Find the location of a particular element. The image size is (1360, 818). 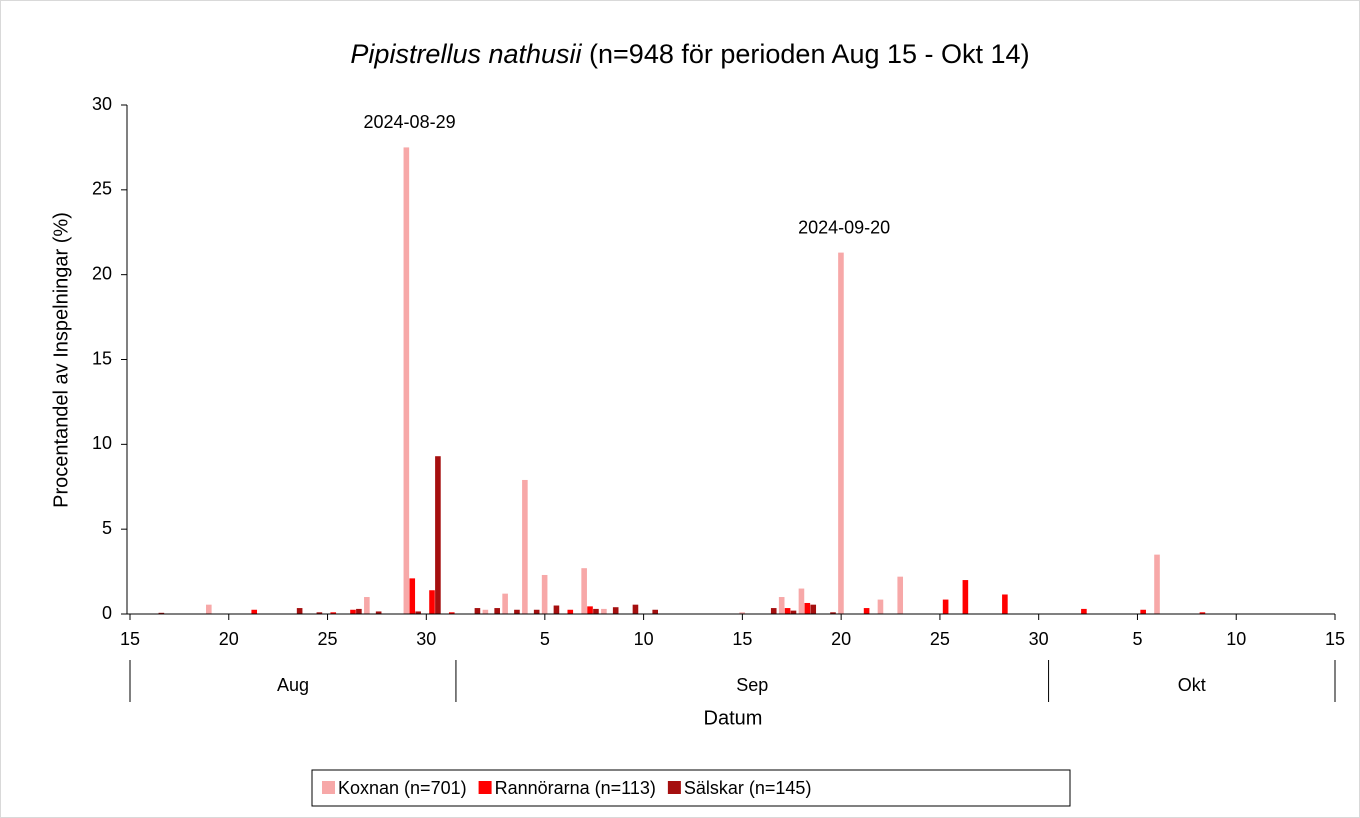

legend-box is located at coordinates (691, 788).